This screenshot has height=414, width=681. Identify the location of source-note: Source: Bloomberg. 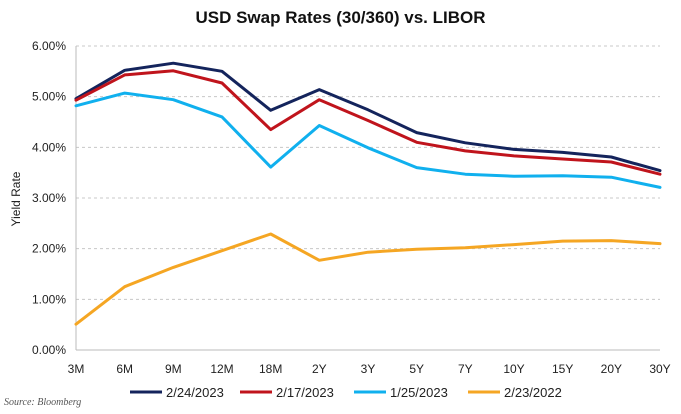
(43, 402).